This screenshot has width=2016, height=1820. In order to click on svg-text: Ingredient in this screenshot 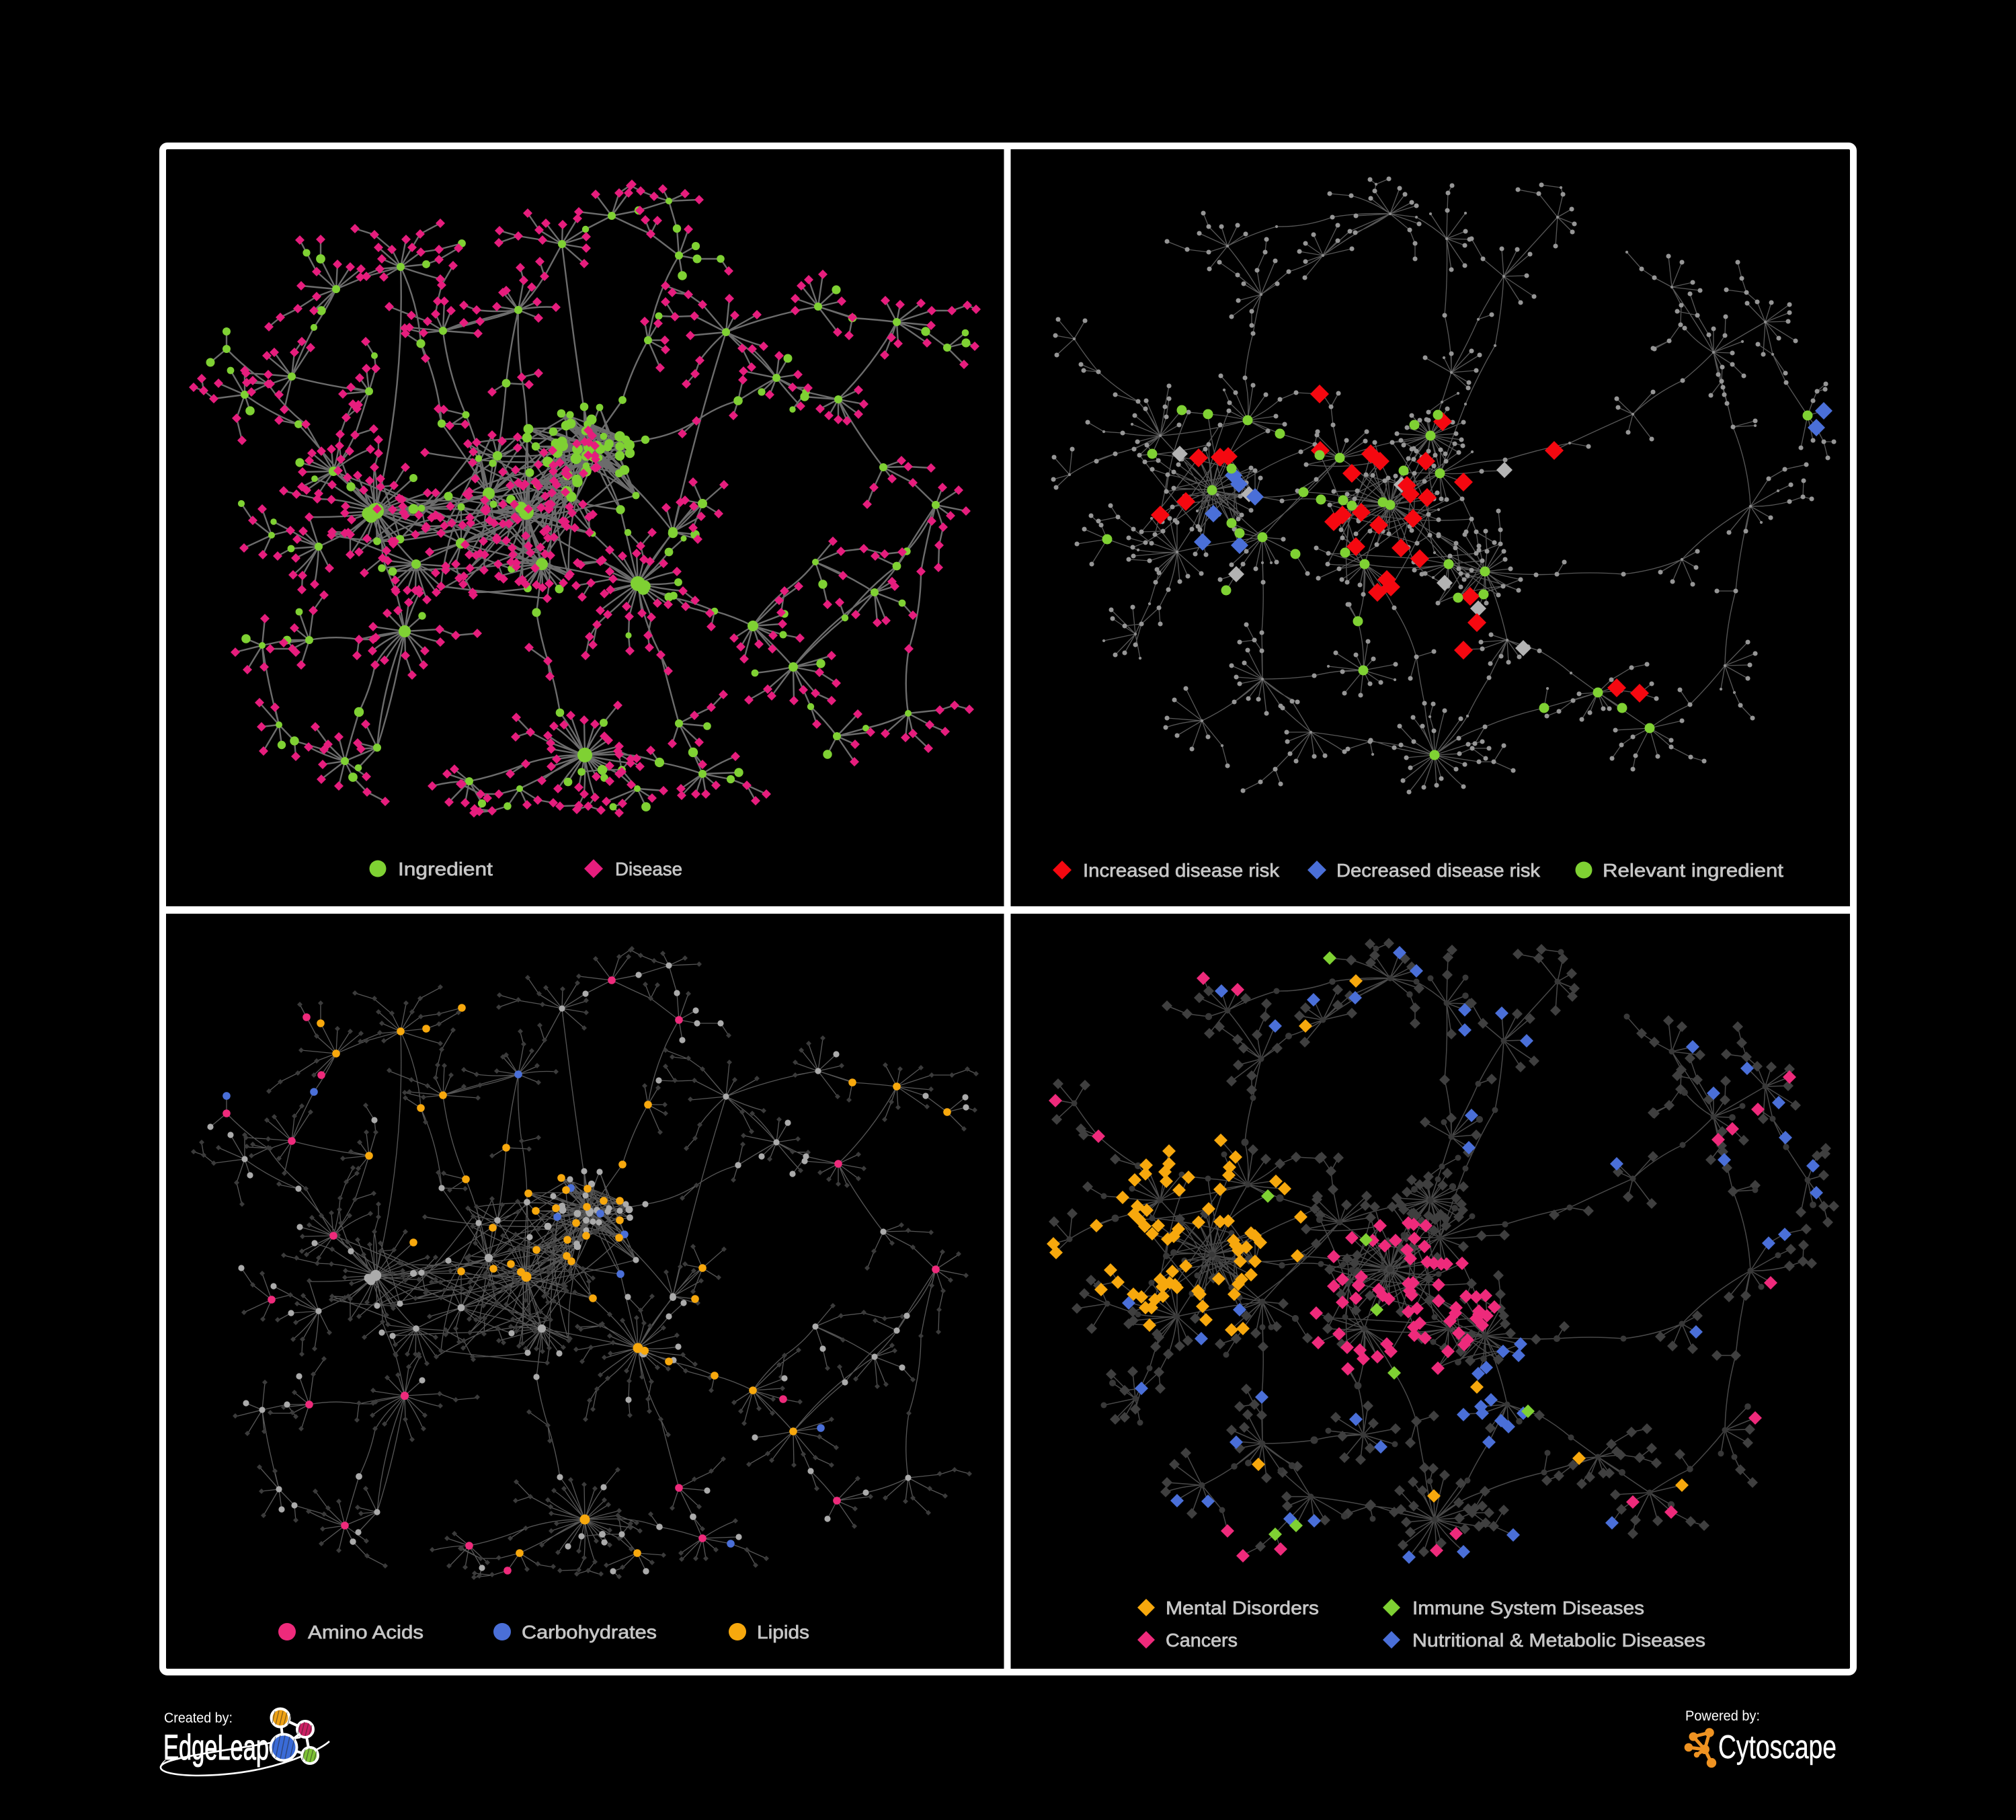, I will do `click(445, 869)`.